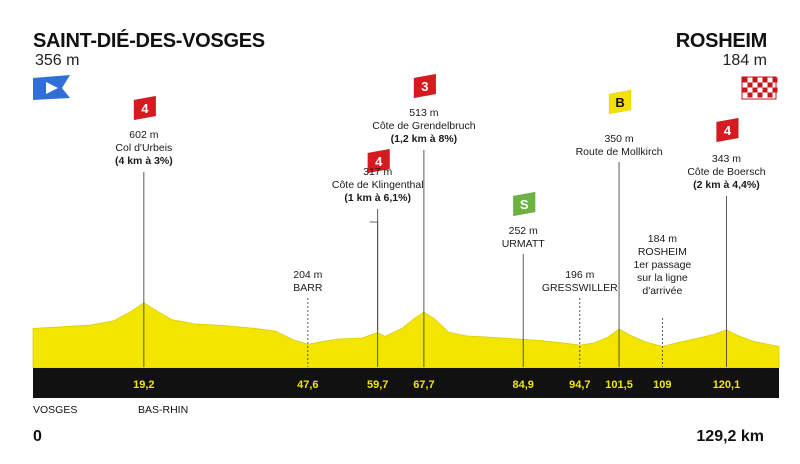 The image size is (800, 464). What do you see at coordinates (377, 385) in the screenshot?
I see `km-tick-label: 59,7` at bounding box center [377, 385].